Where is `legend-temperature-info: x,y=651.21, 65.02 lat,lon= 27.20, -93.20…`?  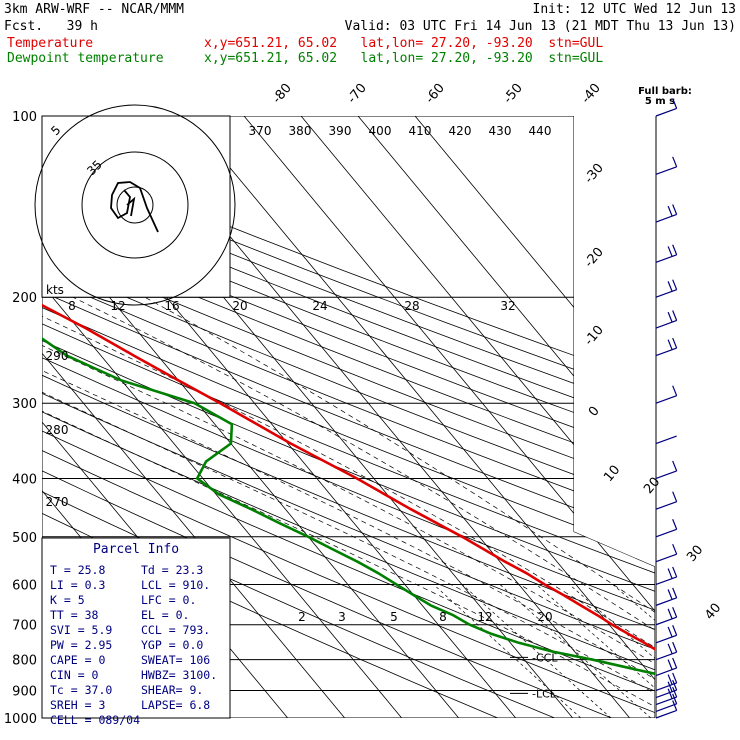 legend-temperature-info: x,y=651.21, 65.02 lat,lon= 27.20, -93.20… is located at coordinates (404, 43).